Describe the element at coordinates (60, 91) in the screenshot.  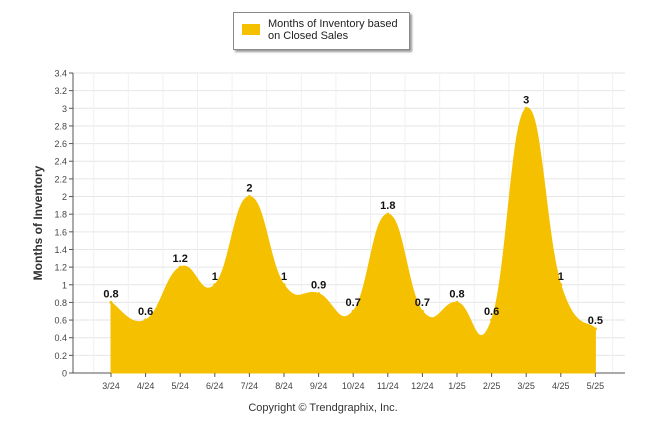
I see `y-tick-label: 3.2` at that location.